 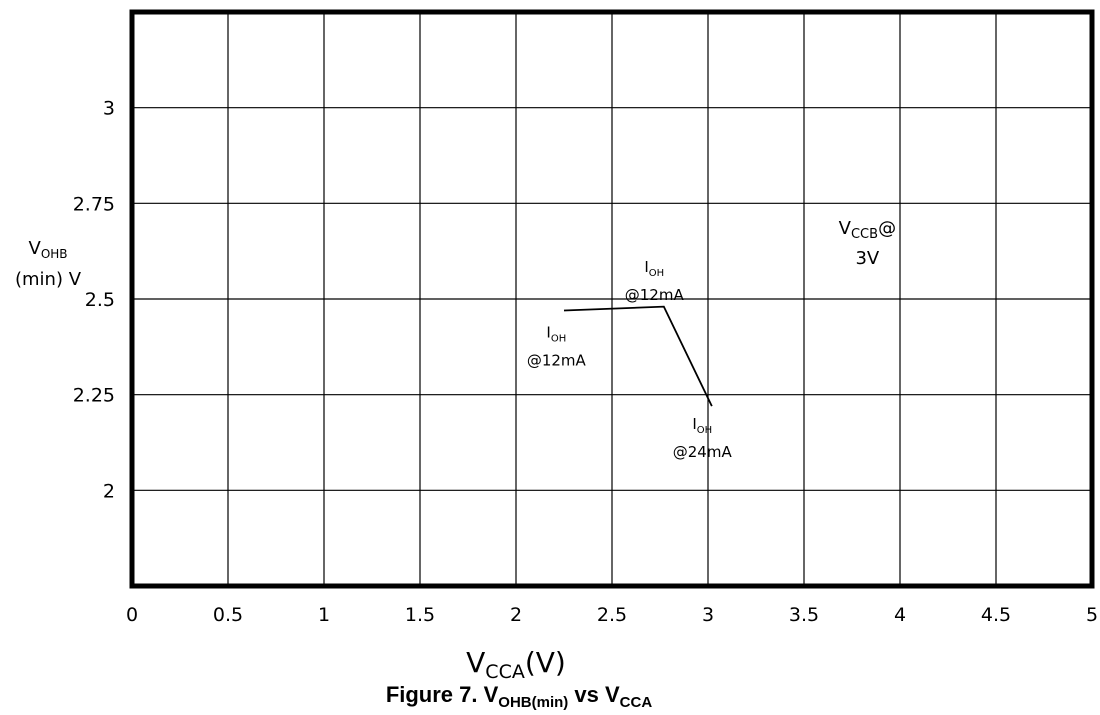 What do you see at coordinates (612, 615) in the screenshot?
I see `x-tick-label-5: 2.5` at bounding box center [612, 615].